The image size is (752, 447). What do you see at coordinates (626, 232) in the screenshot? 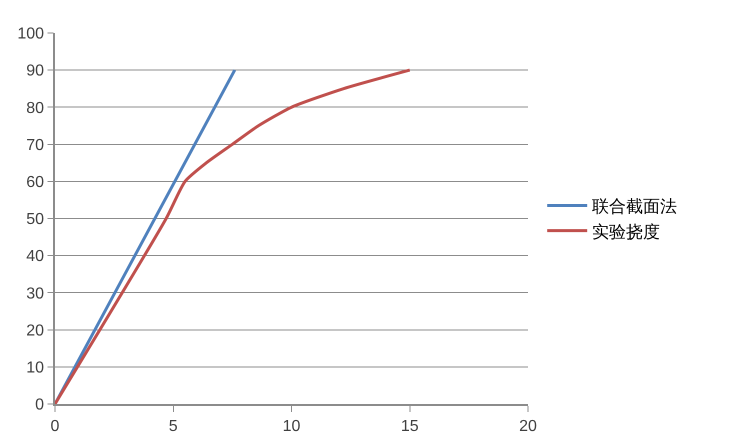
I see `legend-label: 实验挠度` at bounding box center [626, 232].